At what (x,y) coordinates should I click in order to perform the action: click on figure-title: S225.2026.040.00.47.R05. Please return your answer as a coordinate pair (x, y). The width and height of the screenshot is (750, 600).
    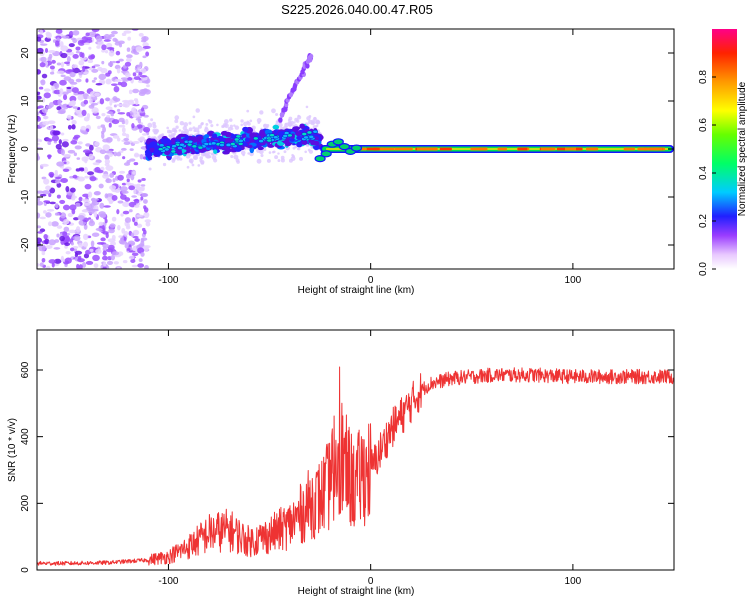
    Looking at the image, I should click on (357, 9).